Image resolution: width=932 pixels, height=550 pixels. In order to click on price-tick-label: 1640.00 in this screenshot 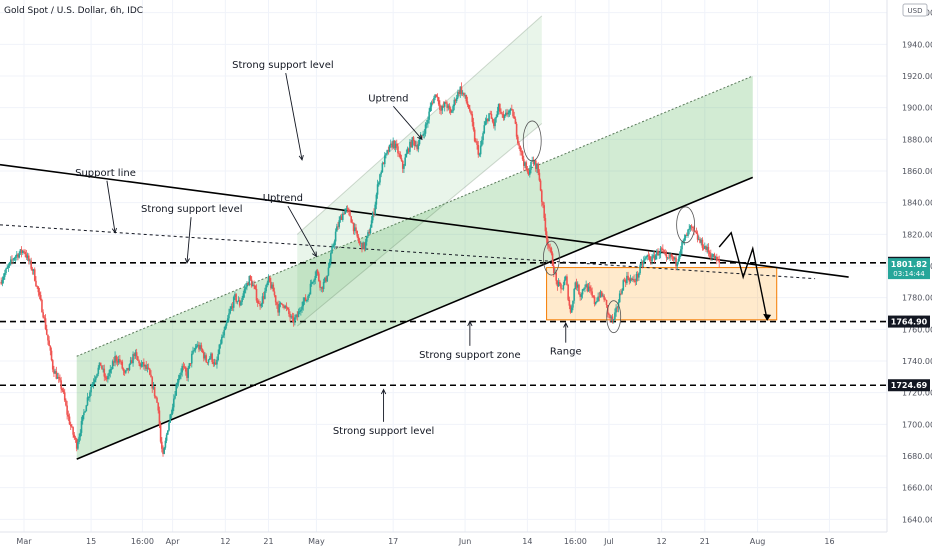, I will do `click(917, 519)`.